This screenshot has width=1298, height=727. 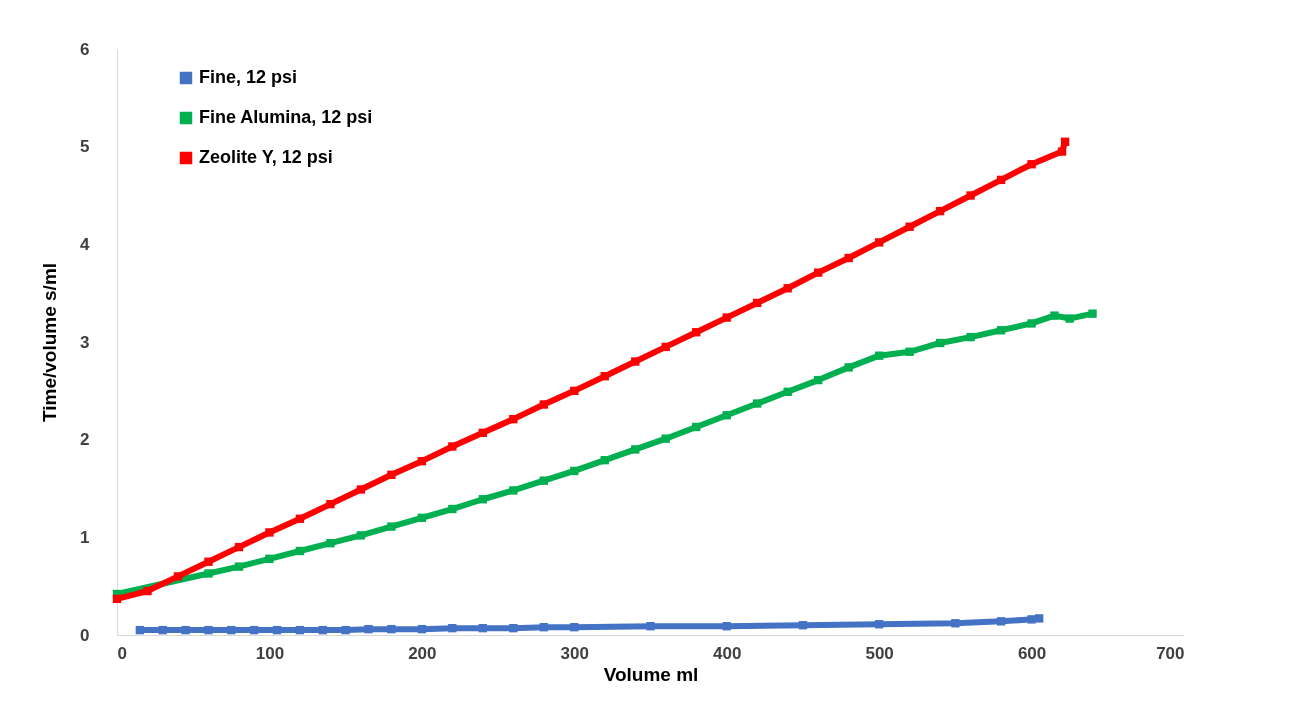 I want to click on y-tick-label: 0, so click(x=85, y=635).